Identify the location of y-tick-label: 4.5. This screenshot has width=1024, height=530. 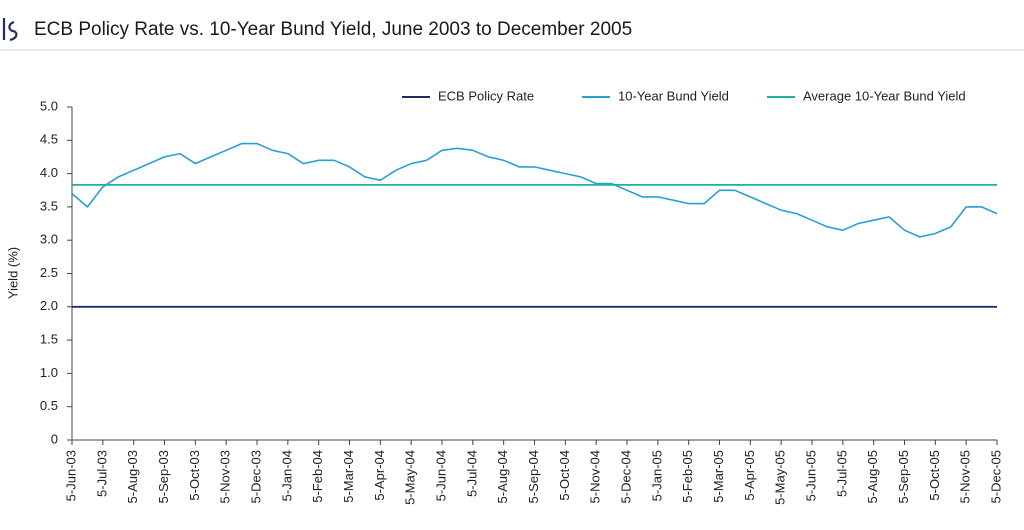
(49, 139).